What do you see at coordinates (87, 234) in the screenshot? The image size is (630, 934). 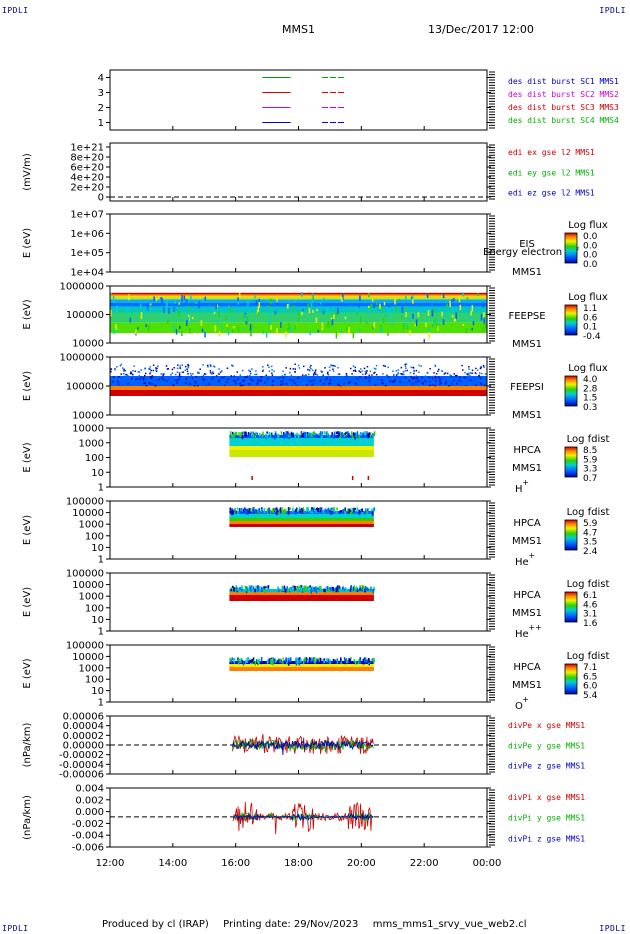 I see `y-tick-label-eis: 1e+06` at bounding box center [87, 234].